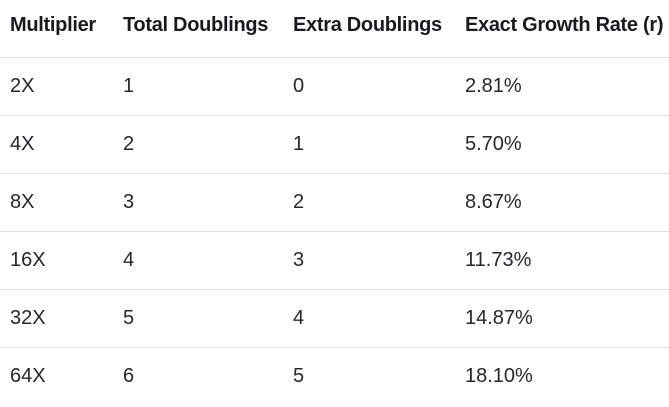 This screenshot has width=669, height=407. I want to click on table-cell: 14.87%, so click(562, 318).